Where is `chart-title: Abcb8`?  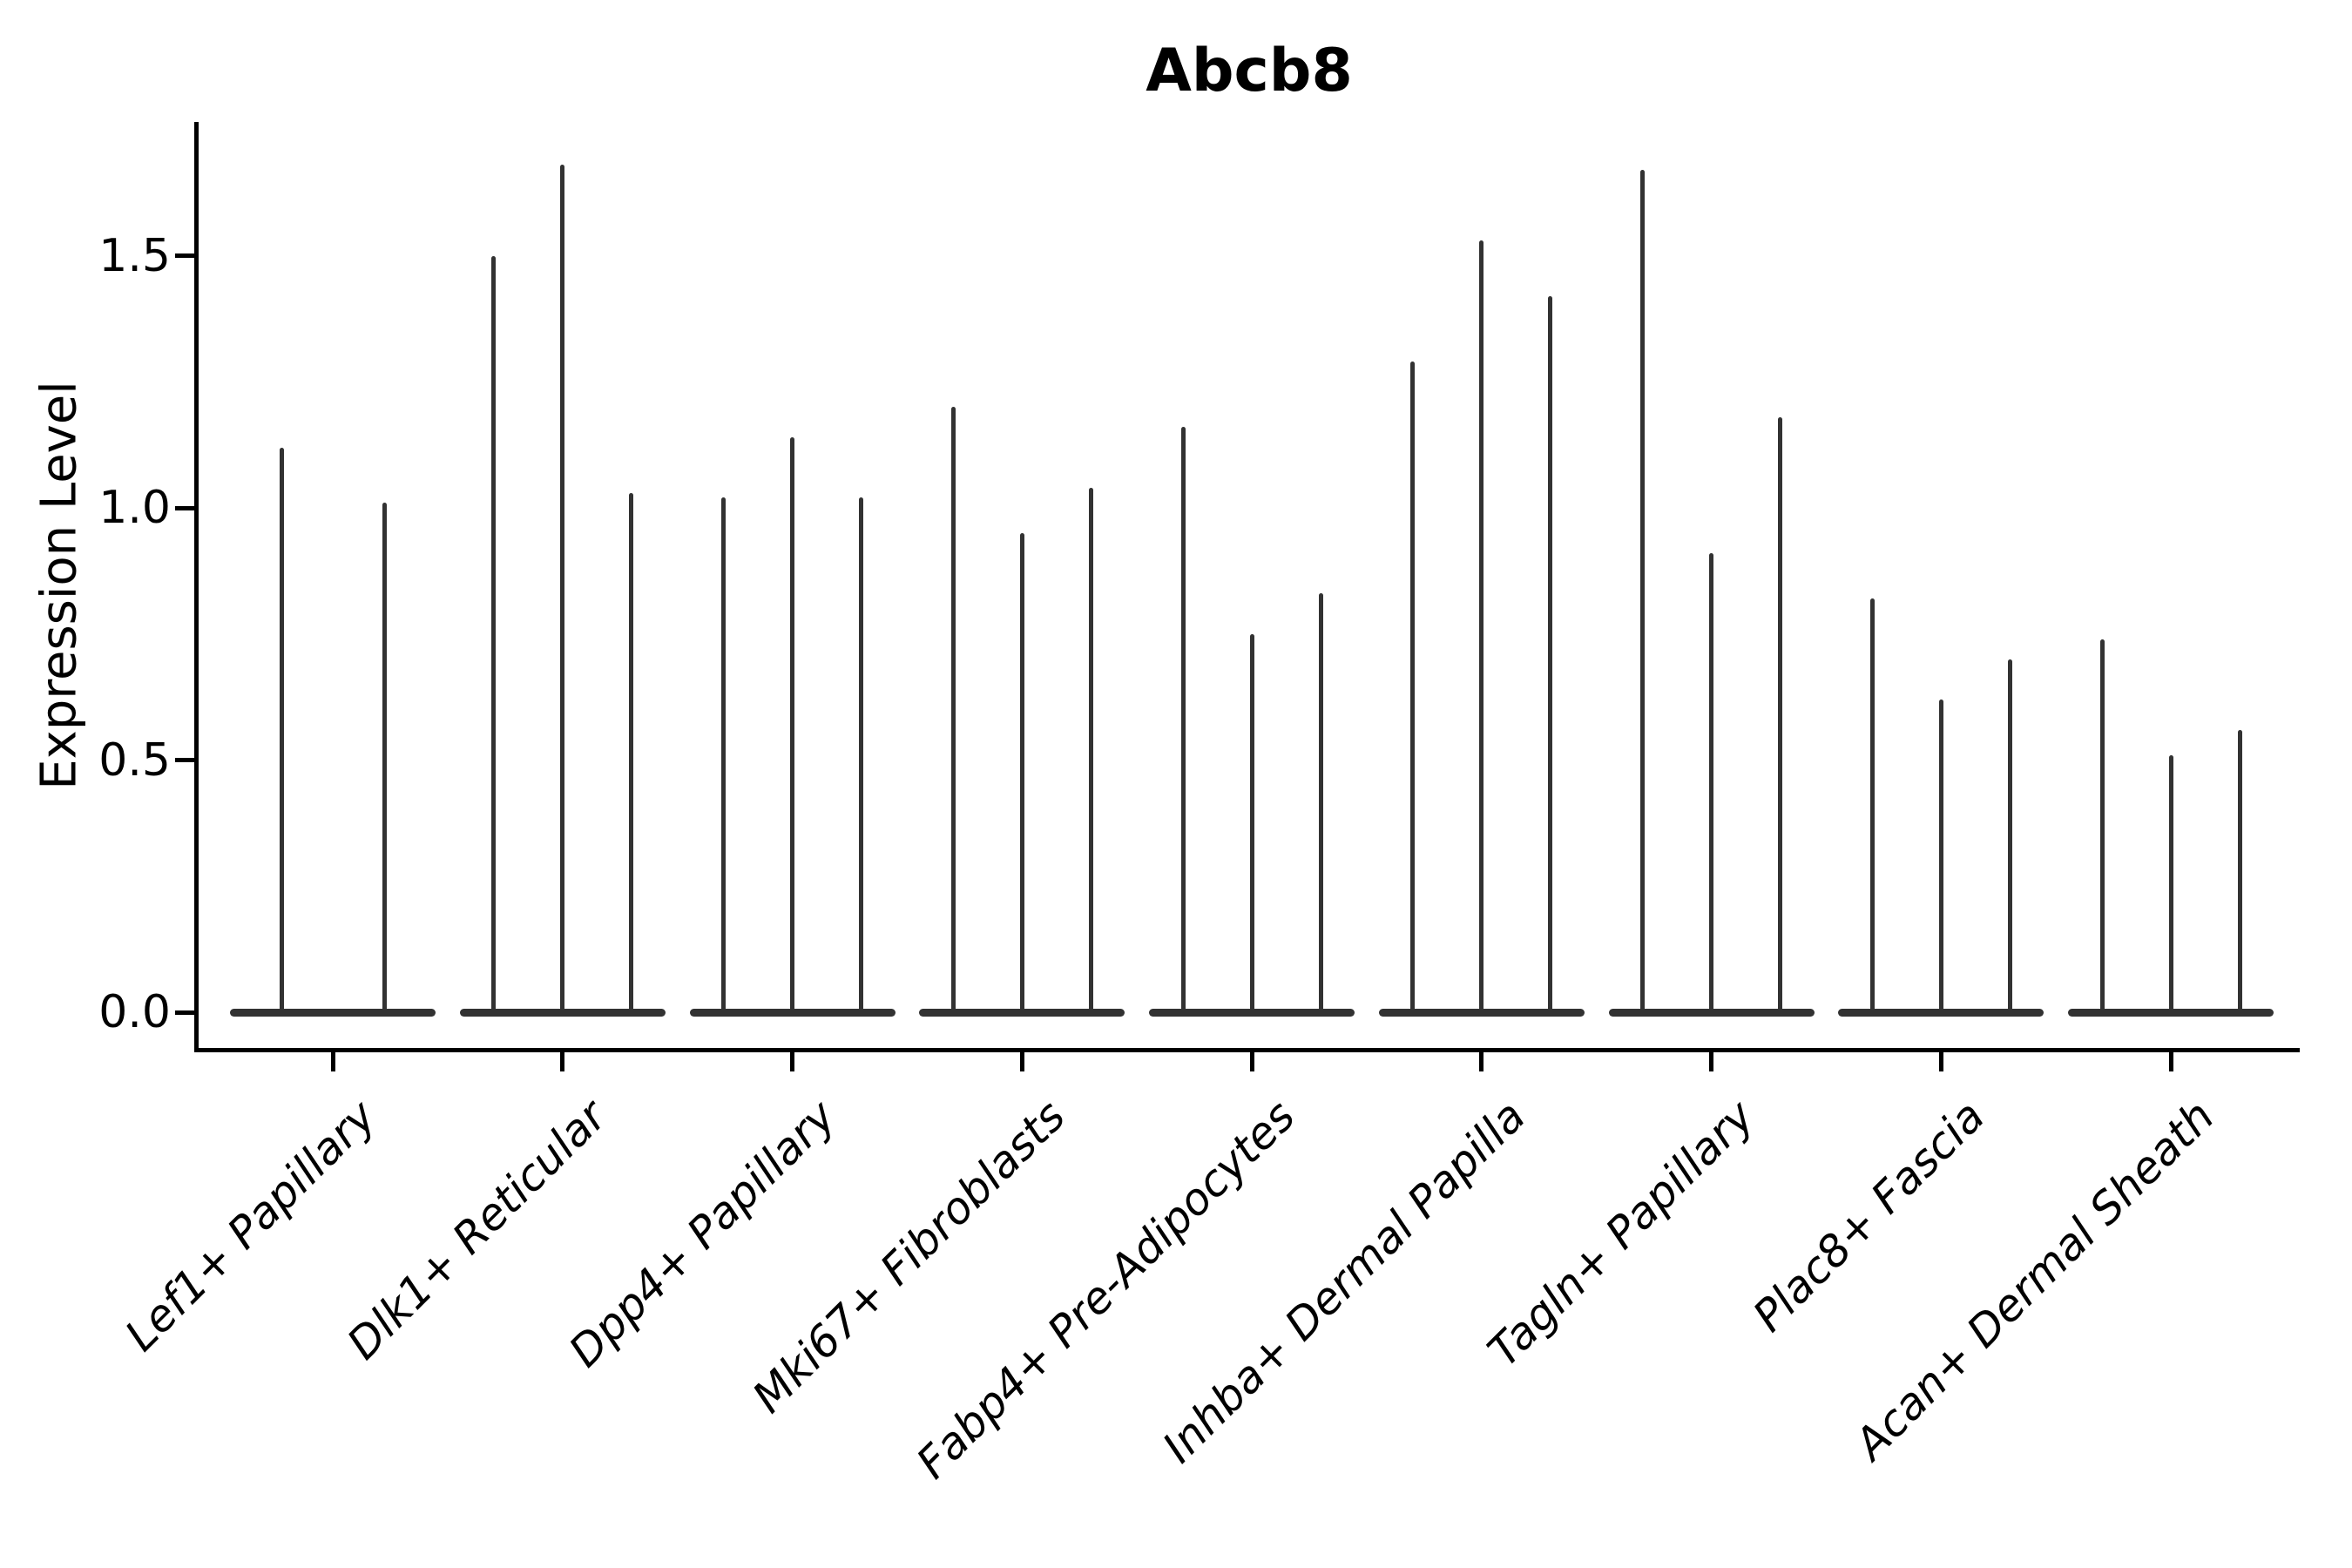
chart-title: Abcb8 is located at coordinates (1250, 71).